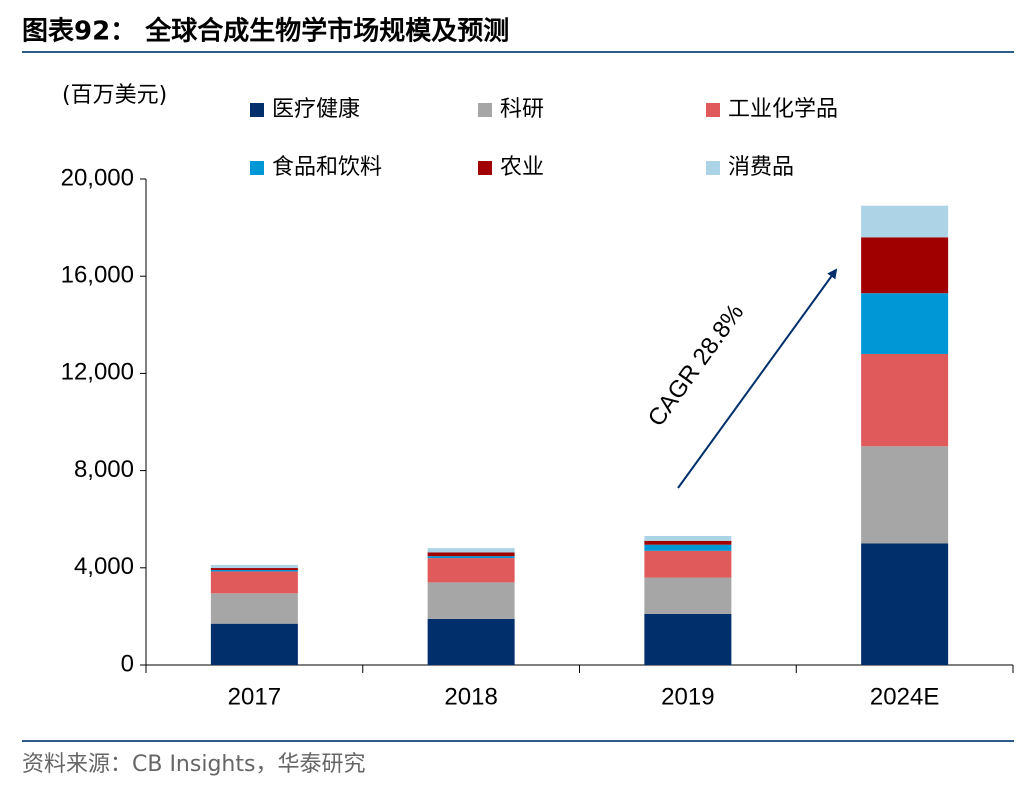 This screenshot has width=1036, height=788. What do you see at coordinates (97, 177) in the screenshot?
I see `y-tick-label: 20,000` at bounding box center [97, 177].